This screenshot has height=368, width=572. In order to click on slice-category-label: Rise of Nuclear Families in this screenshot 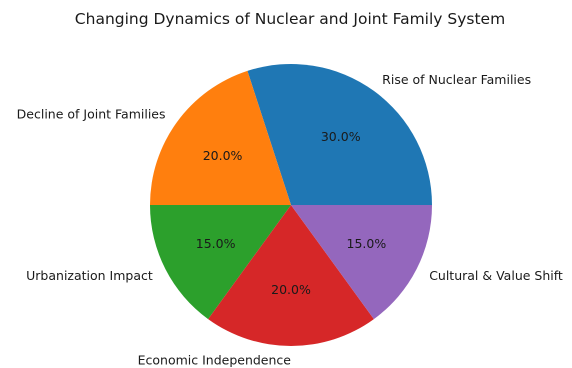, I will do `click(456, 79)`.